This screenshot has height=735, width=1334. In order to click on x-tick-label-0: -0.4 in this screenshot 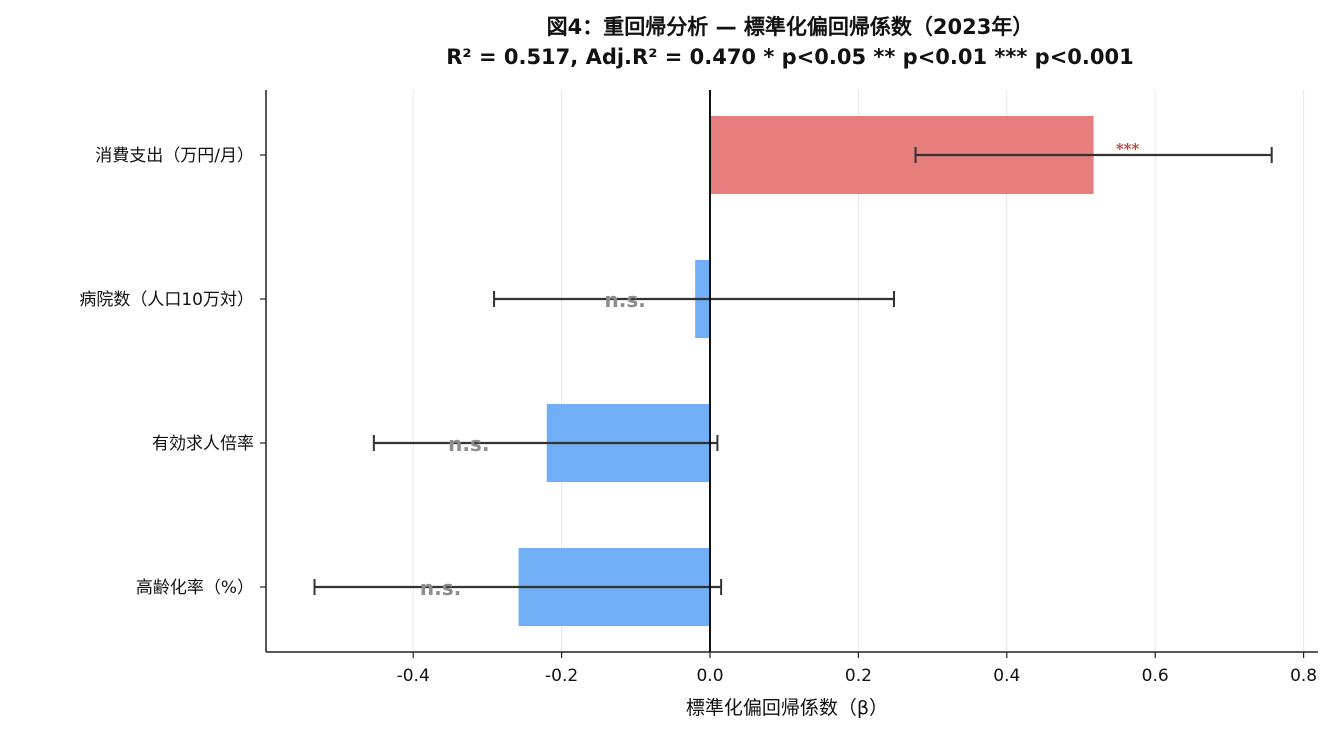, I will do `click(413, 676)`.